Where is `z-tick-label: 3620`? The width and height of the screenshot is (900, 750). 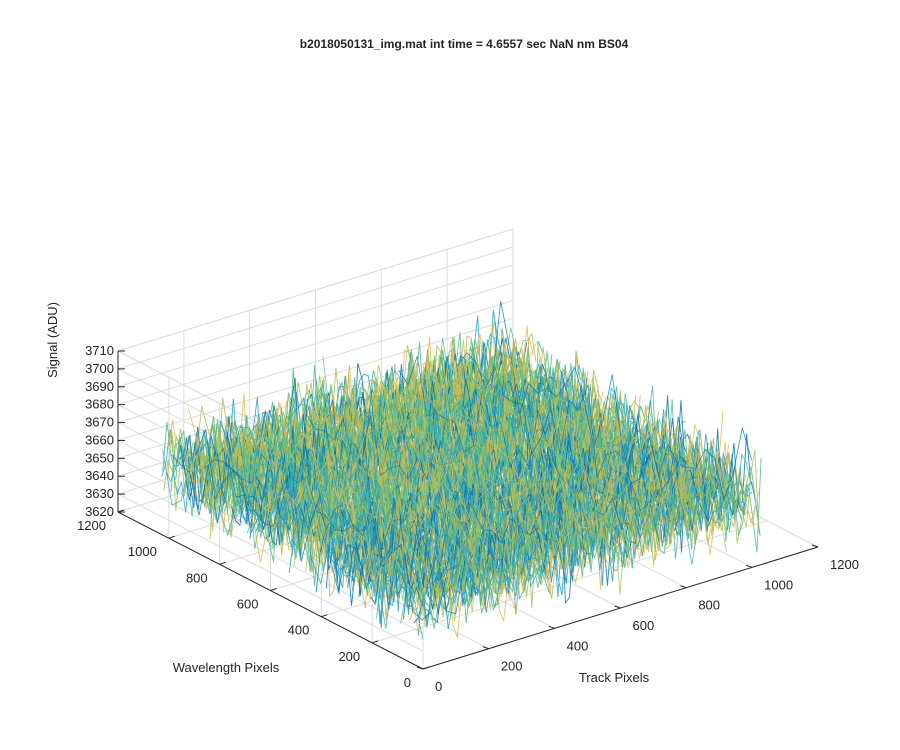 z-tick-label: 3620 is located at coordinates (99, 511).